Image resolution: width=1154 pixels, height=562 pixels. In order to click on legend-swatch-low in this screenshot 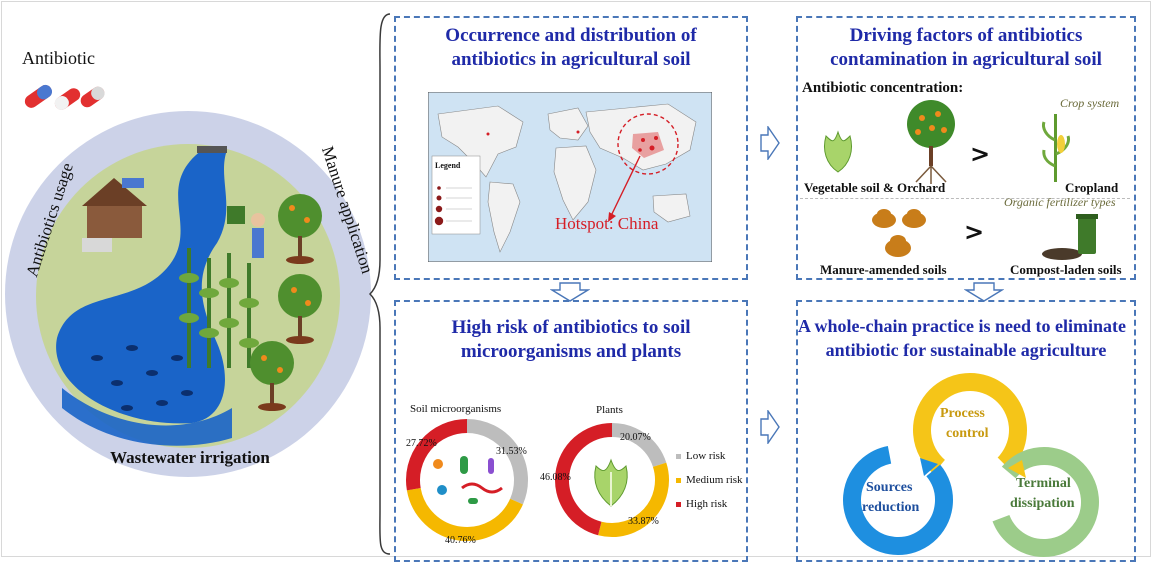, I will do `click(678, 456)`.